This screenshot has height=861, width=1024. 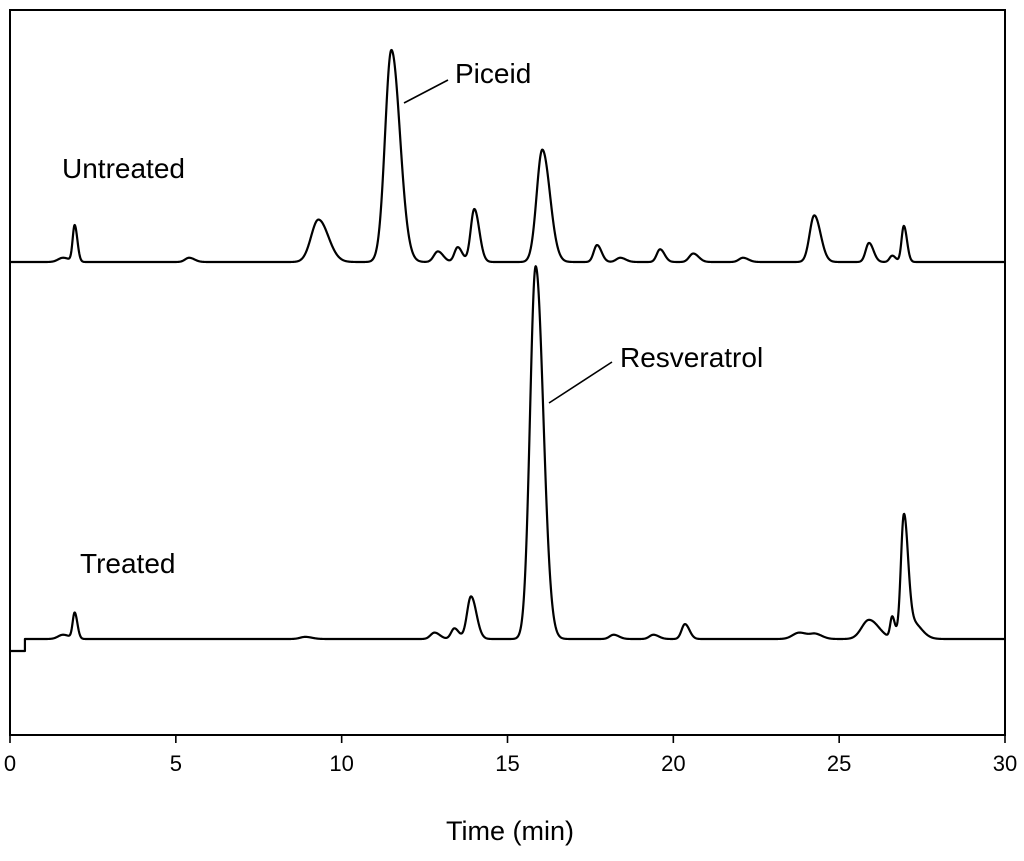 What do you see at coordinates (493, 73) in the screenshot?
I see `annotation-piceid: Piceid` at bounding box center [493, 73].